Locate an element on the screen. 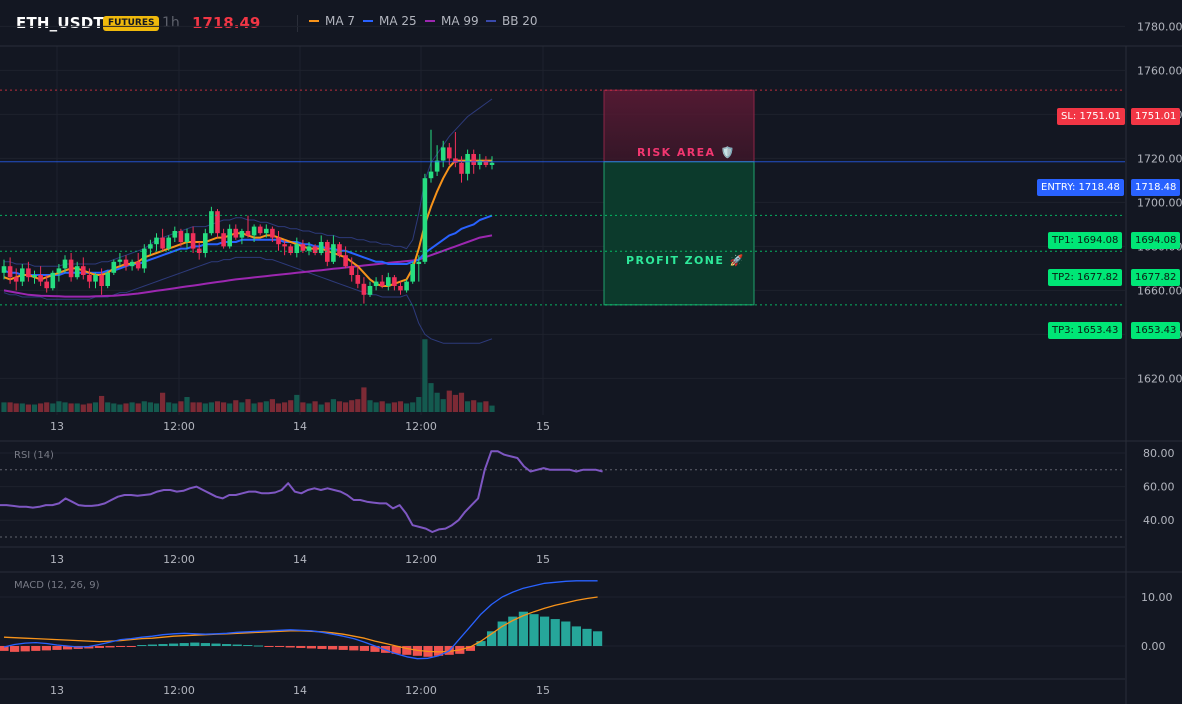 The image size is (1182, 704). sl-tag: SL: 1751.01 is located at coordinates (1091, 116).